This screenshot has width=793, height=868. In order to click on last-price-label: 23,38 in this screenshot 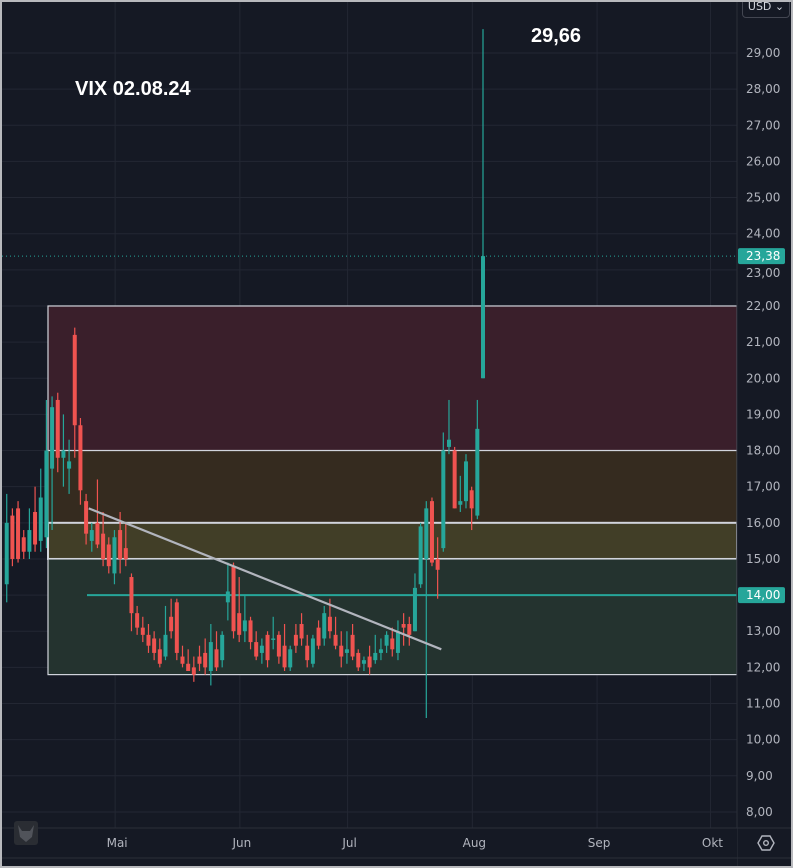, I will do `click(763, 256)`.